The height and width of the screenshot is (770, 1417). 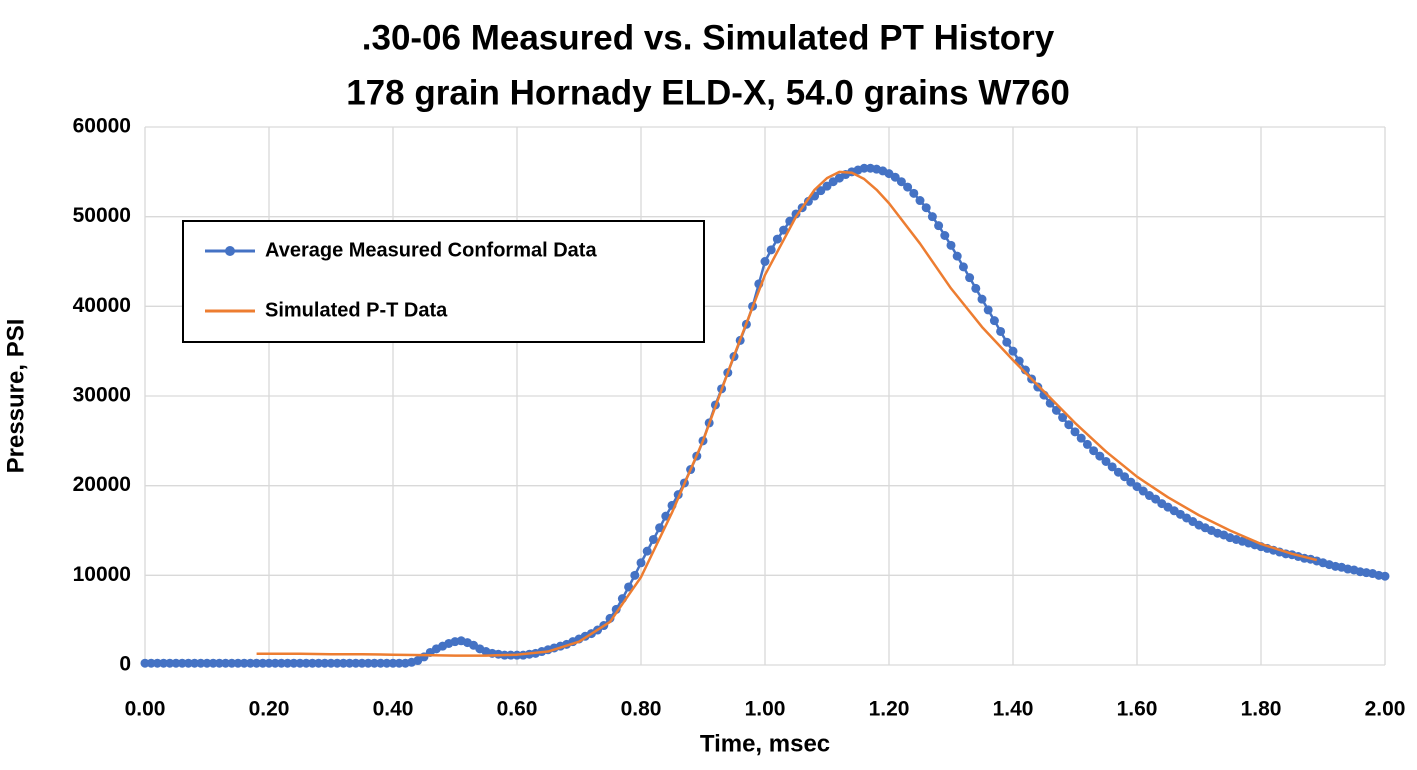 What do you see at coordinates (1013, 709) in the screenshot?
I see `x-tick-label: 1.40` at bounding box center [1013, 709].